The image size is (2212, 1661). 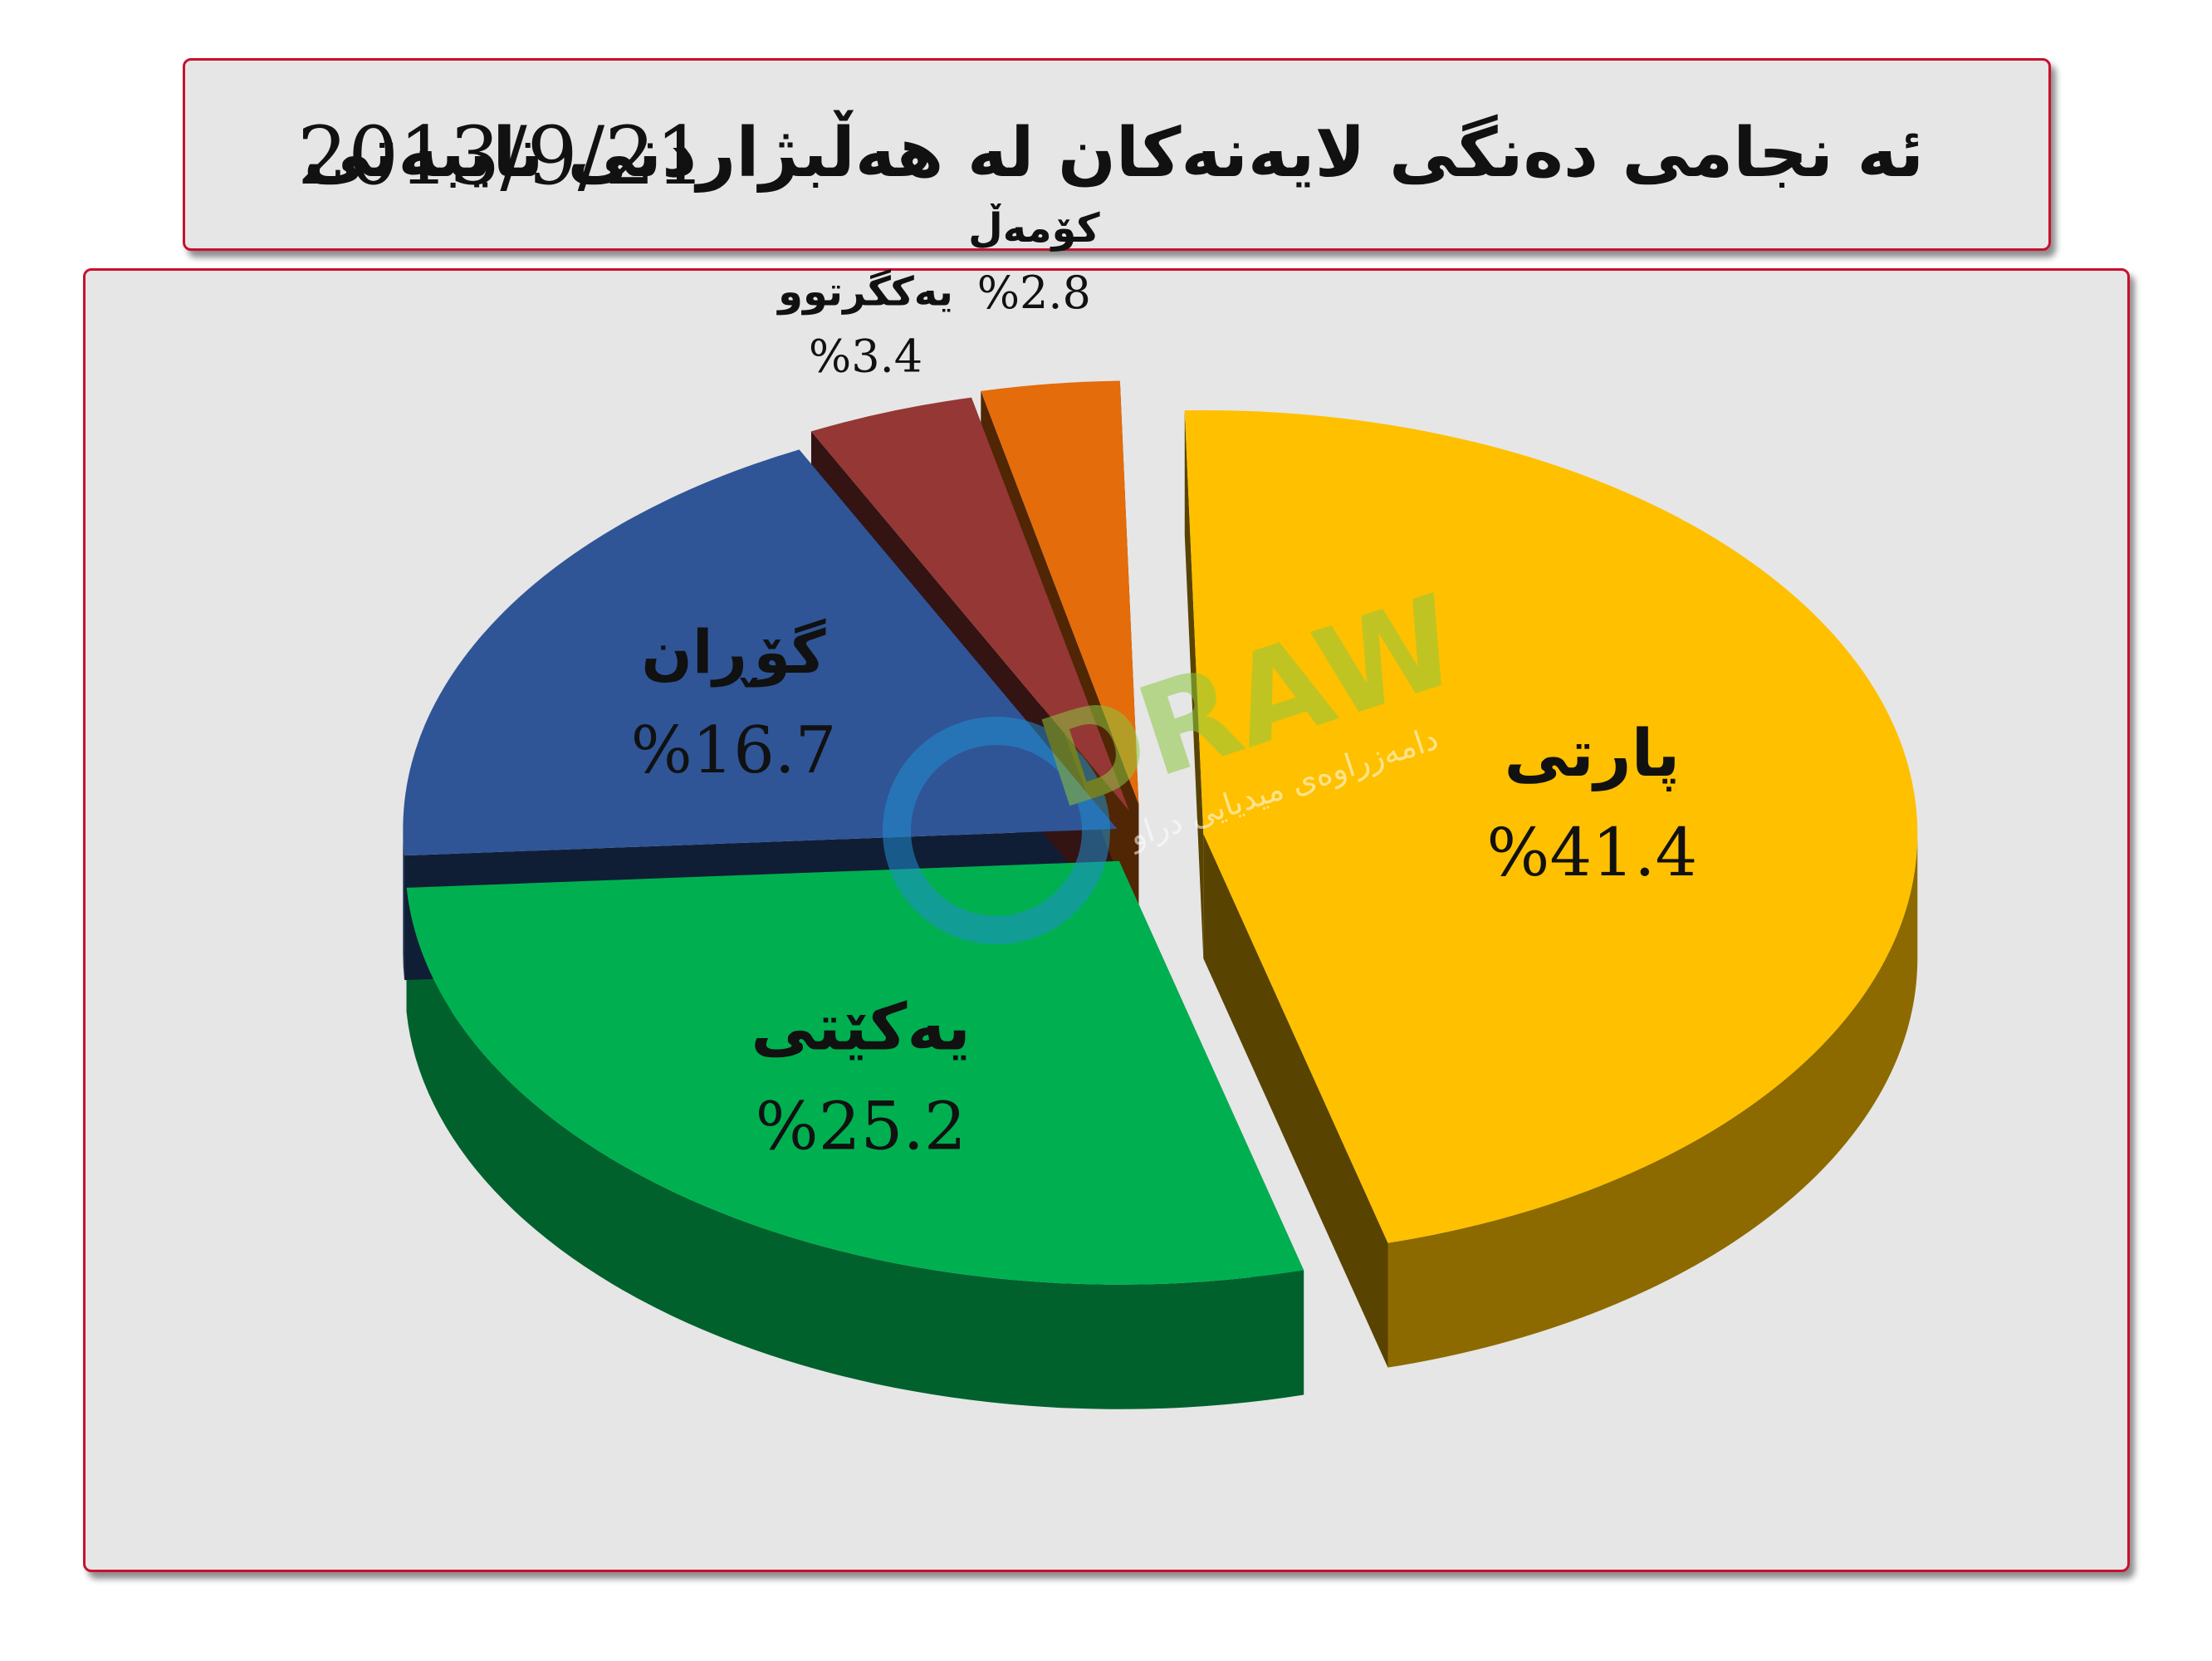 What do you see at coordinates (734, 750) in the screenshot?
I see `label-value-goran: %16.7` at bounding box center [734, 750].